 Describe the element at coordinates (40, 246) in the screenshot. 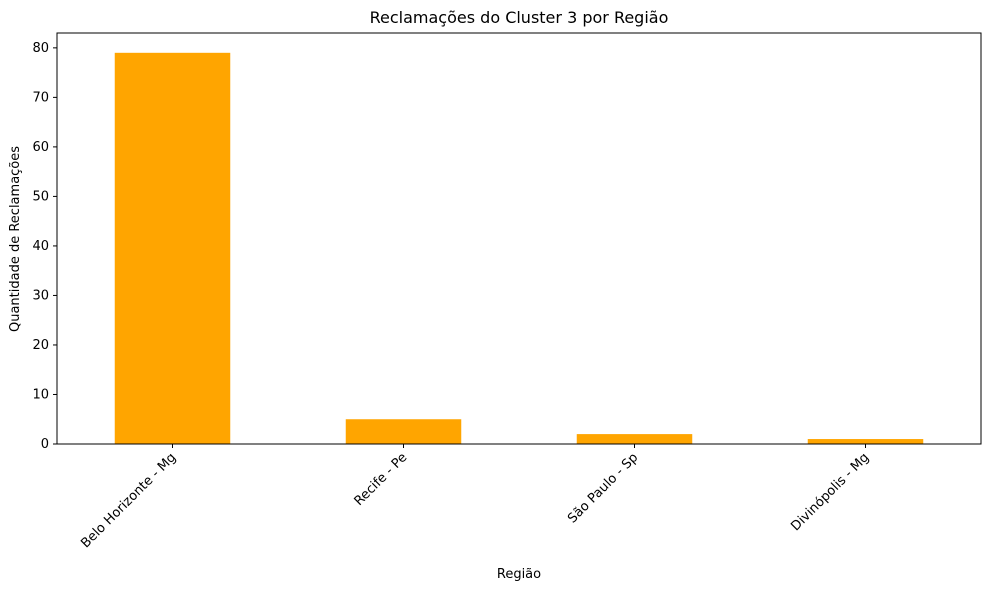

I see `y-tick-label: 40` at that location.